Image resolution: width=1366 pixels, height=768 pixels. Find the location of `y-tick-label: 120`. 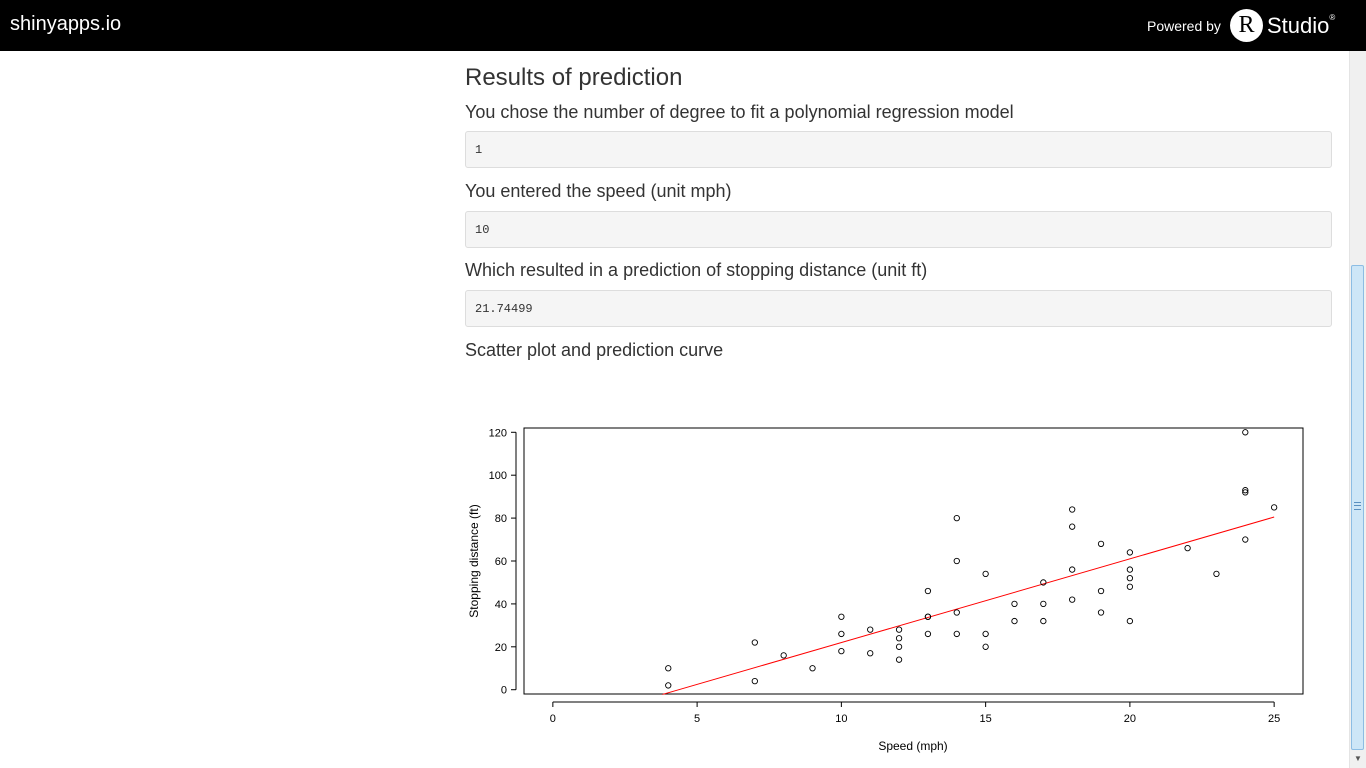

y-tick-label: 120 is located at coordinates (498, 433).